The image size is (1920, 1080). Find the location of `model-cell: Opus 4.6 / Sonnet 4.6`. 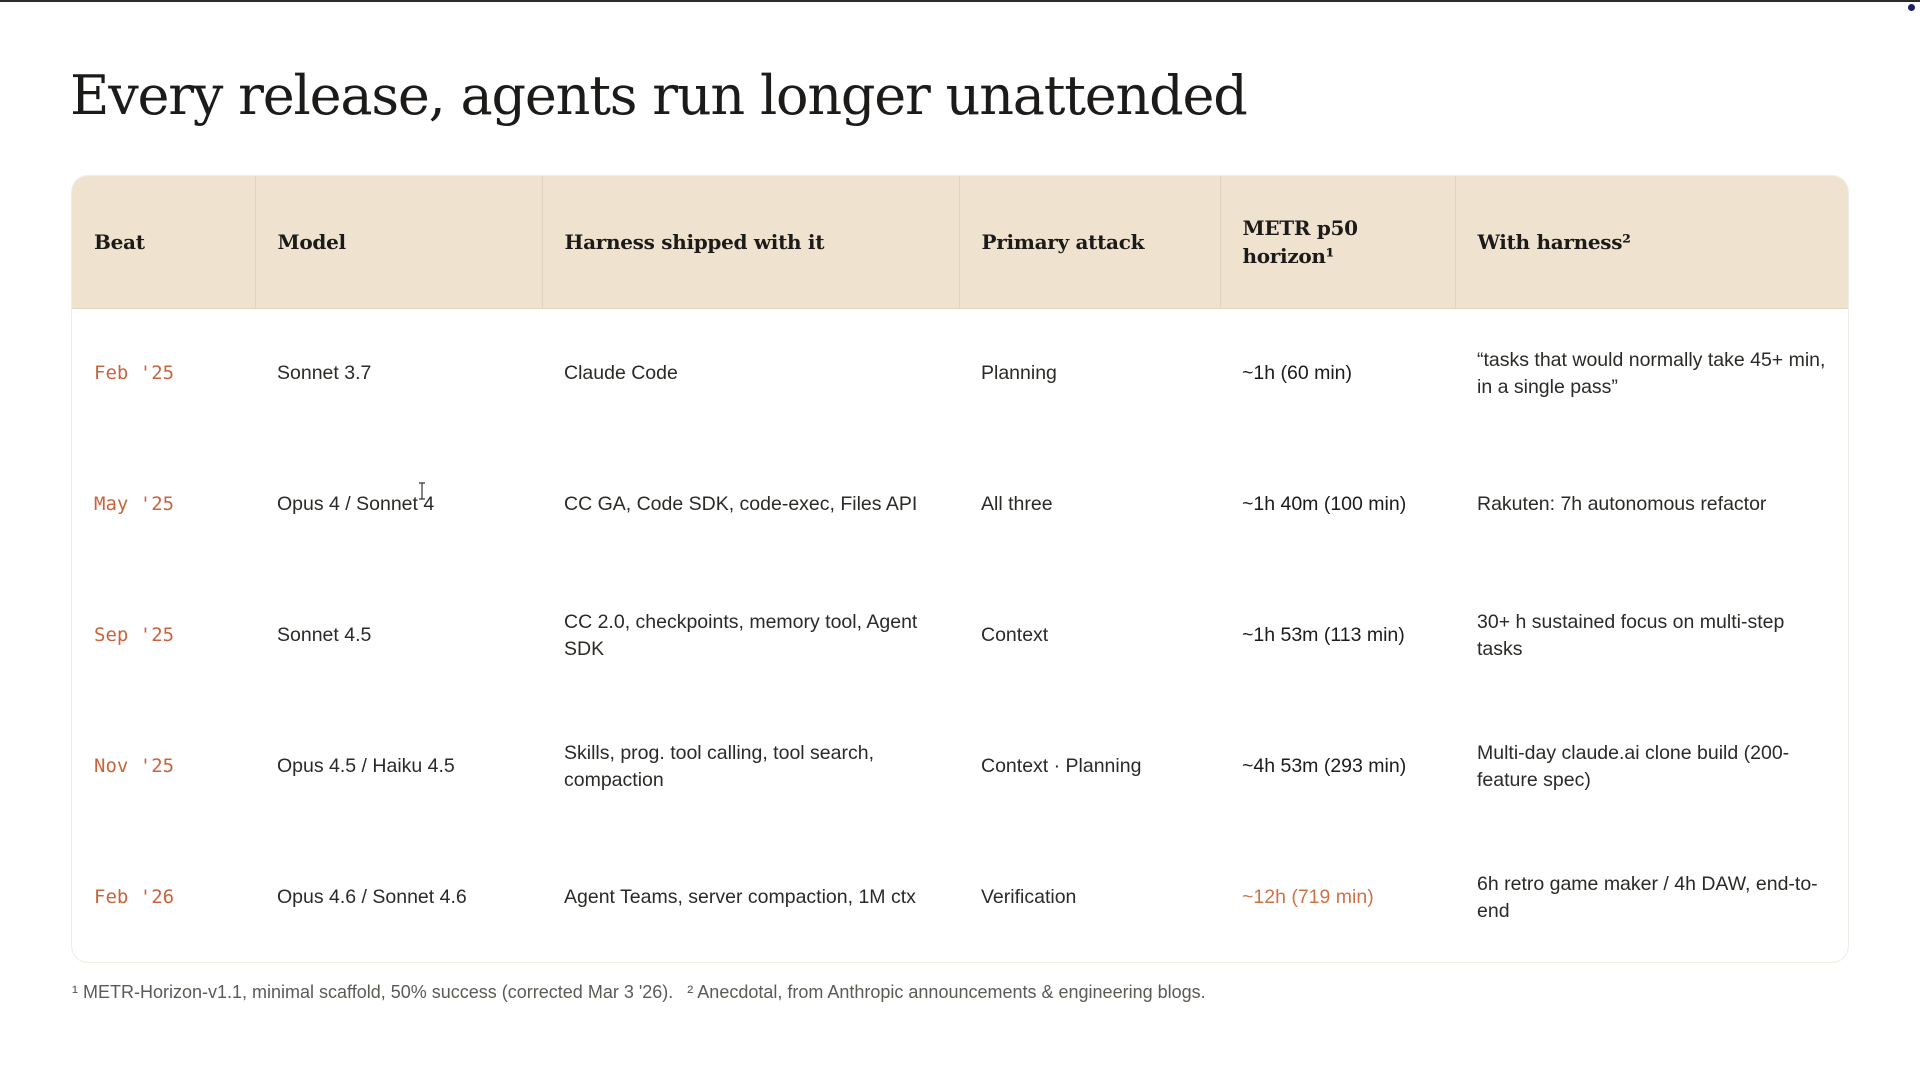

model-cell: Opus 4.6 / Sonnet 4.6 is located at coordinates (372, 897).